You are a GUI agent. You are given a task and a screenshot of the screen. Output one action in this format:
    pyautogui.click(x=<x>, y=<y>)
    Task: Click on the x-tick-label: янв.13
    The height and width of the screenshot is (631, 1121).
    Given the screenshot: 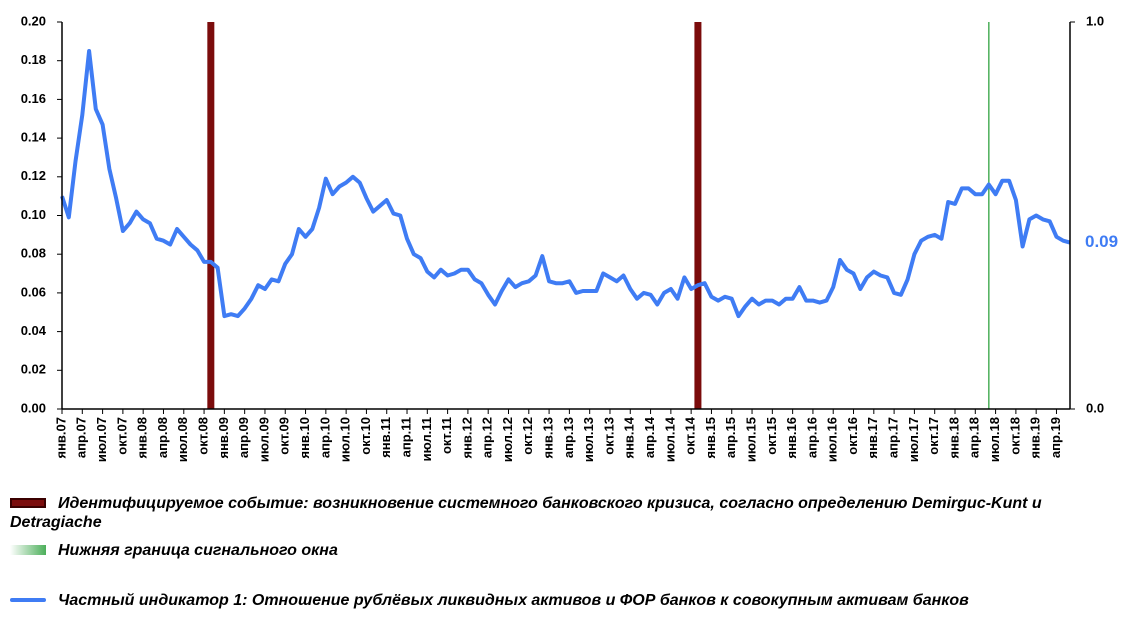 What is the action you would take?
    pyautogui.click(x=548, y=438)
    